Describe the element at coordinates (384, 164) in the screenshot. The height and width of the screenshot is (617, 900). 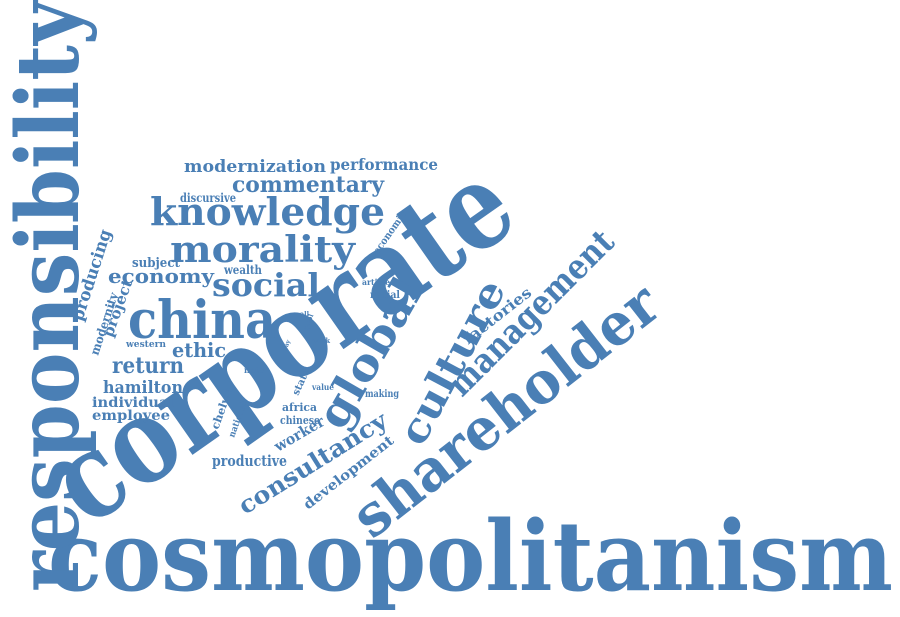
I see `word-performance: performance` at that location.